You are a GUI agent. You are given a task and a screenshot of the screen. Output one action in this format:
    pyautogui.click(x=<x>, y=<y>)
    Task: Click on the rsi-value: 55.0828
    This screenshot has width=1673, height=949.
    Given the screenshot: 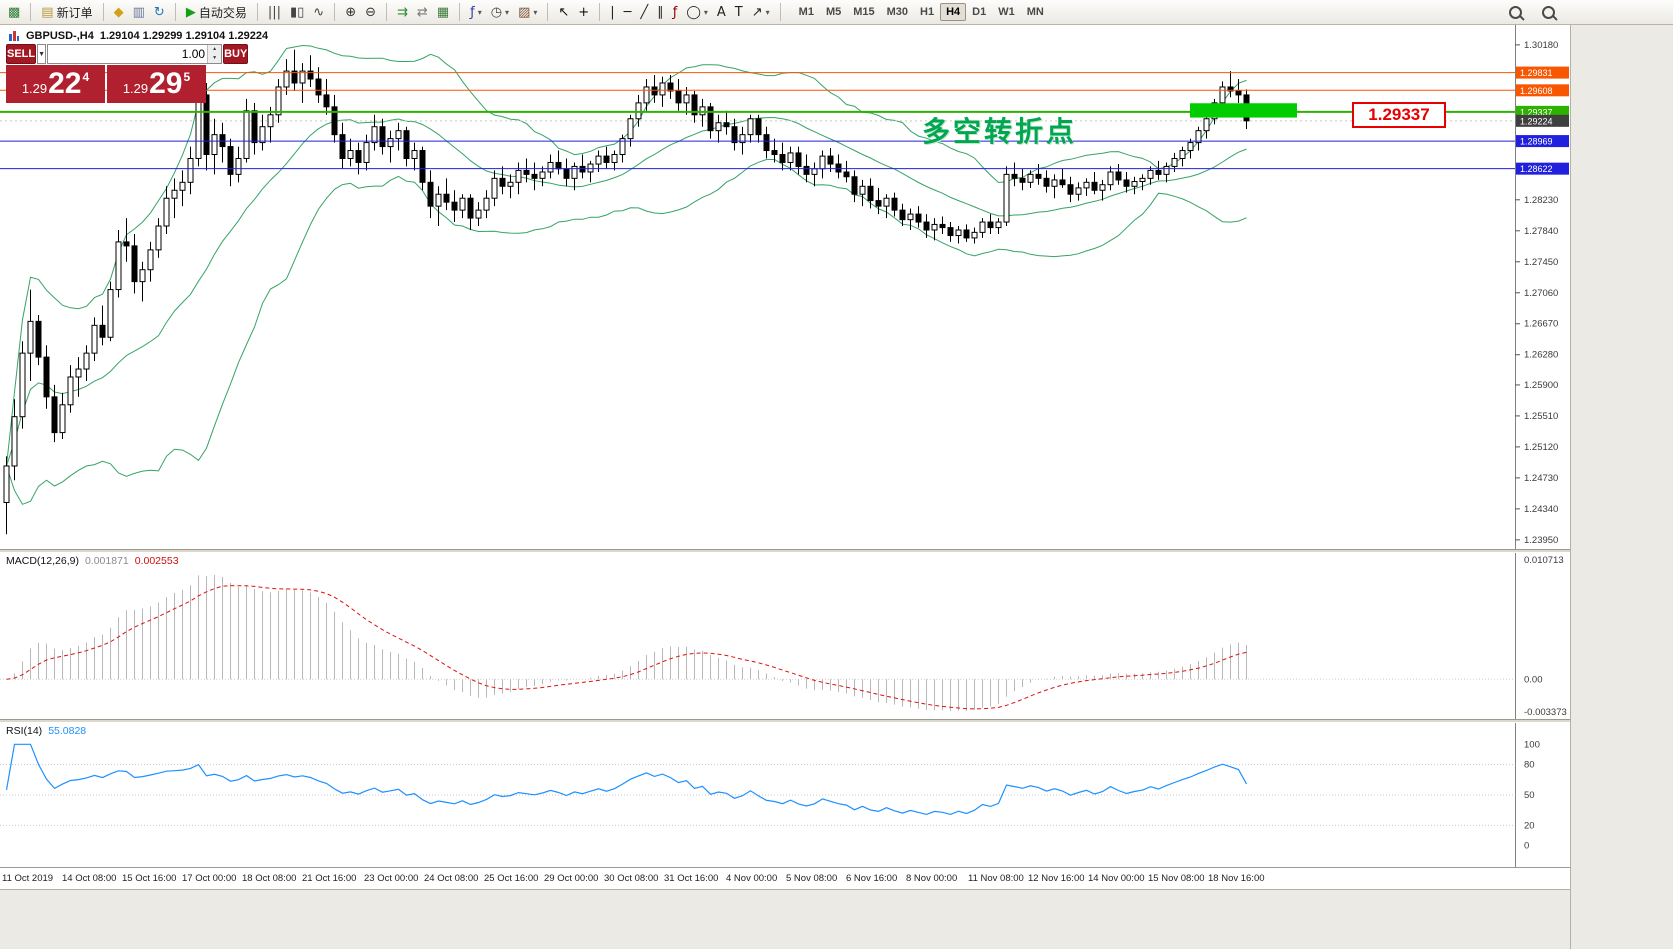 What is the action you would take?
    pyautogui.click(x=67, y=731)
    